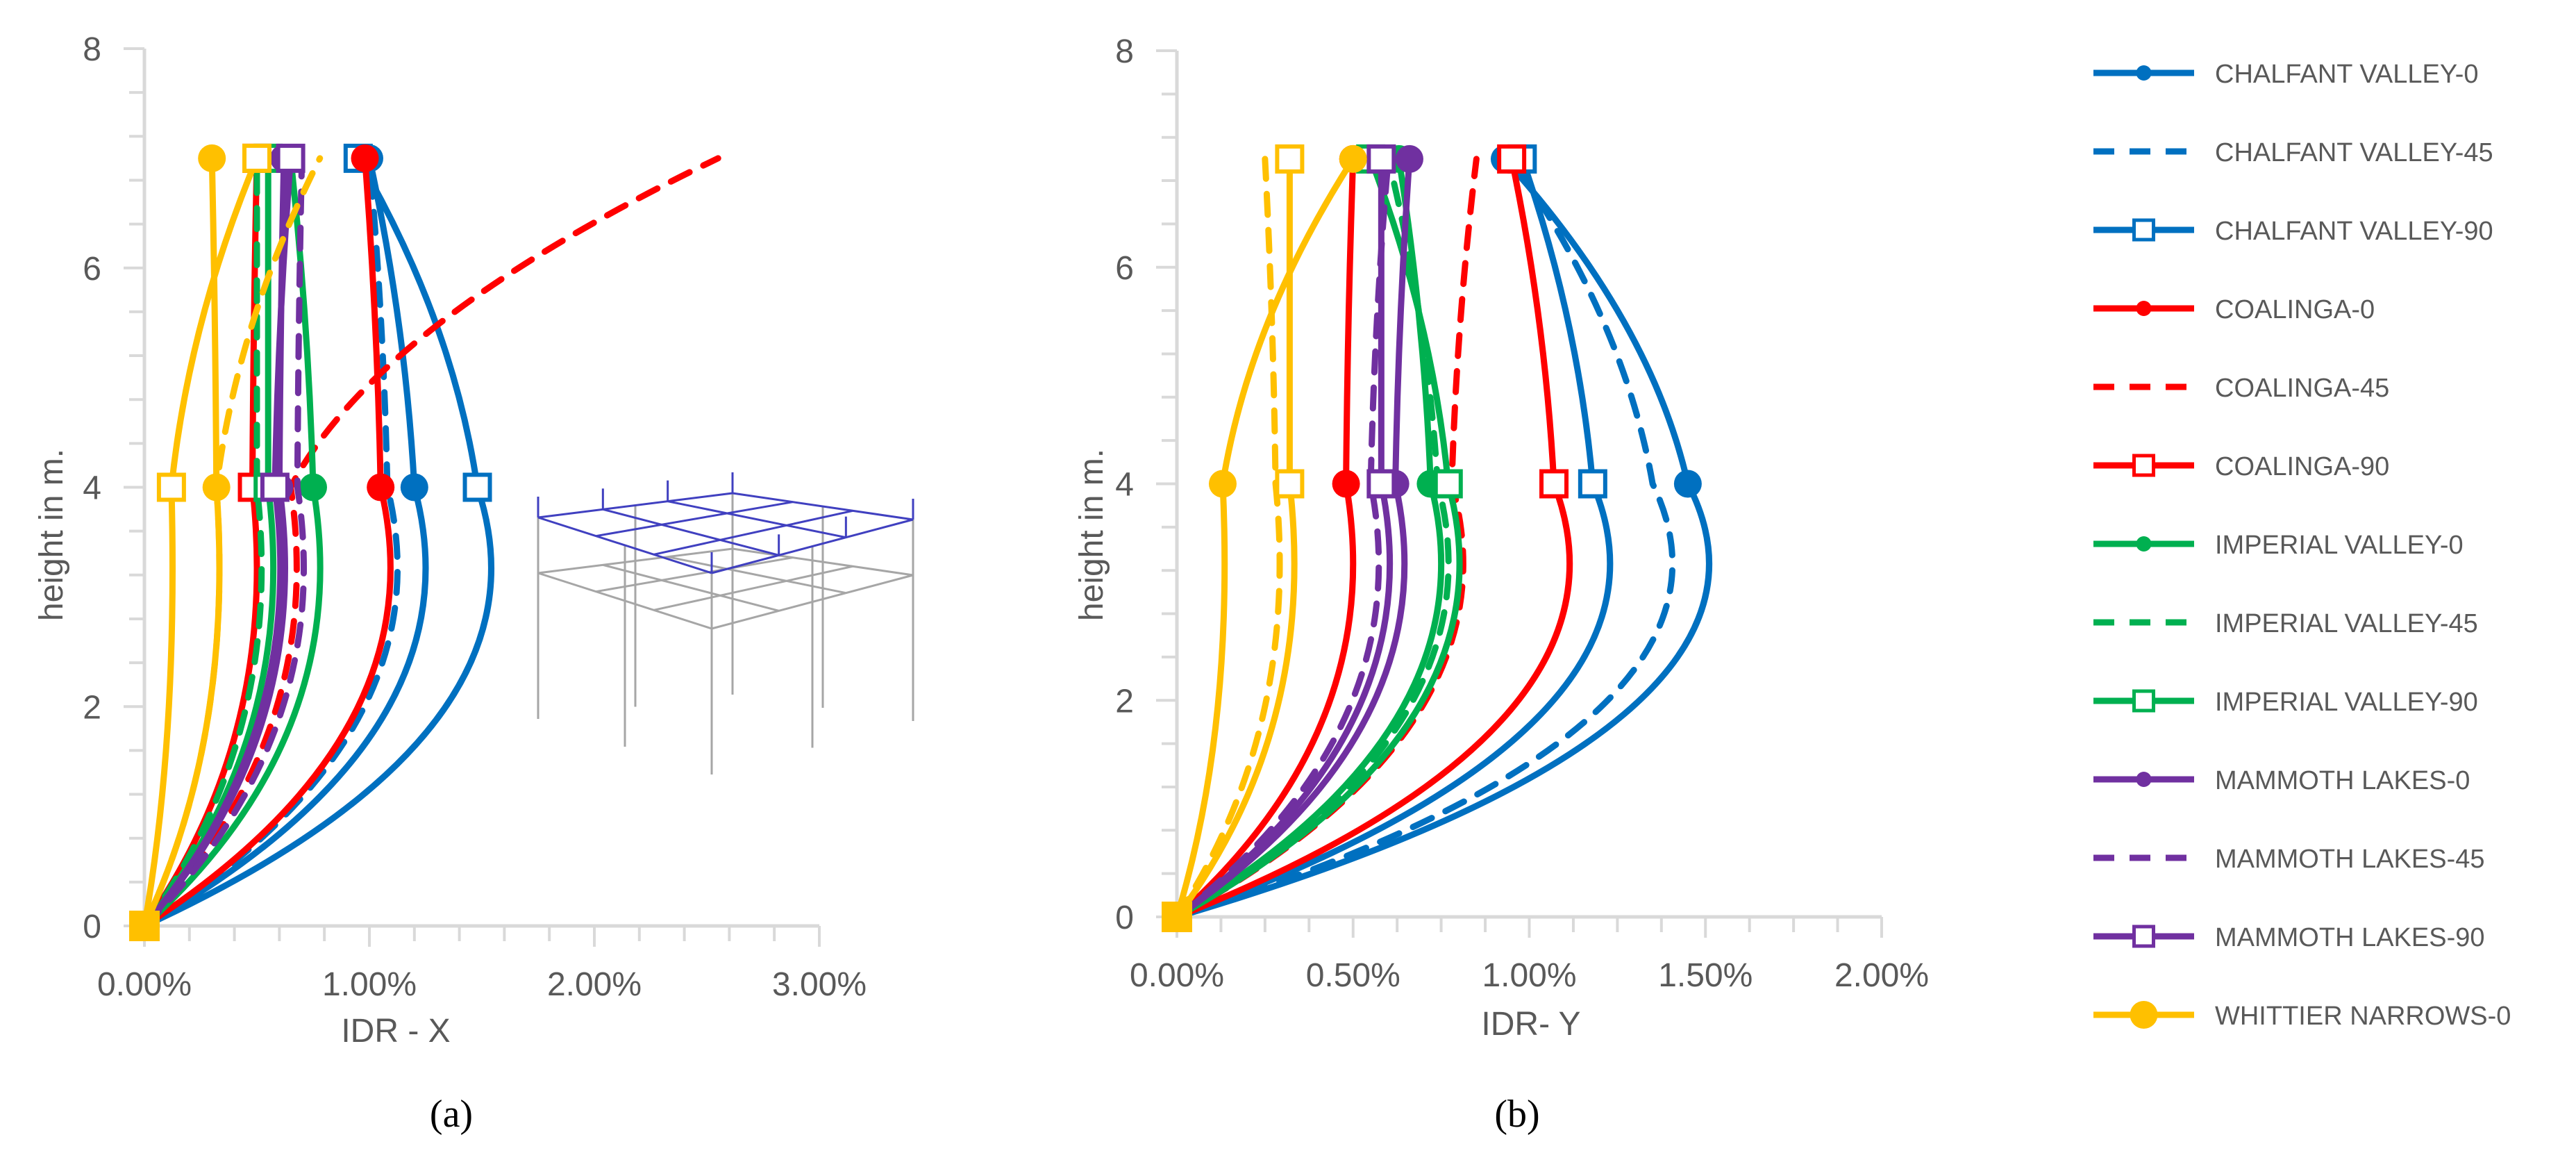  I want to click on legend-label: MAMMOTH LAKES-90, so click(2350, 938).